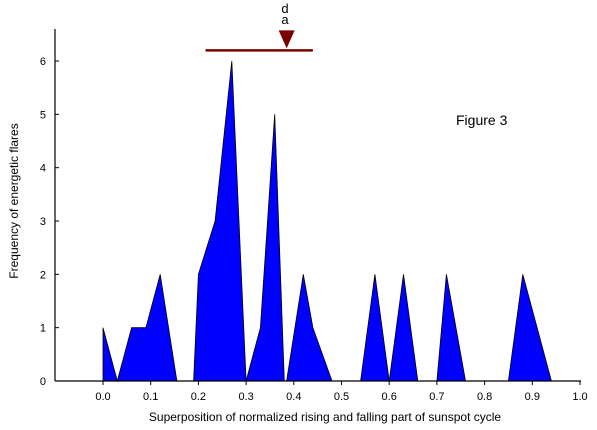 This screenshot has height=430, width=597. Describe the element at coordinates (579, 397) in the screenshot. I see `x-tick-label: 1.0` at that location.